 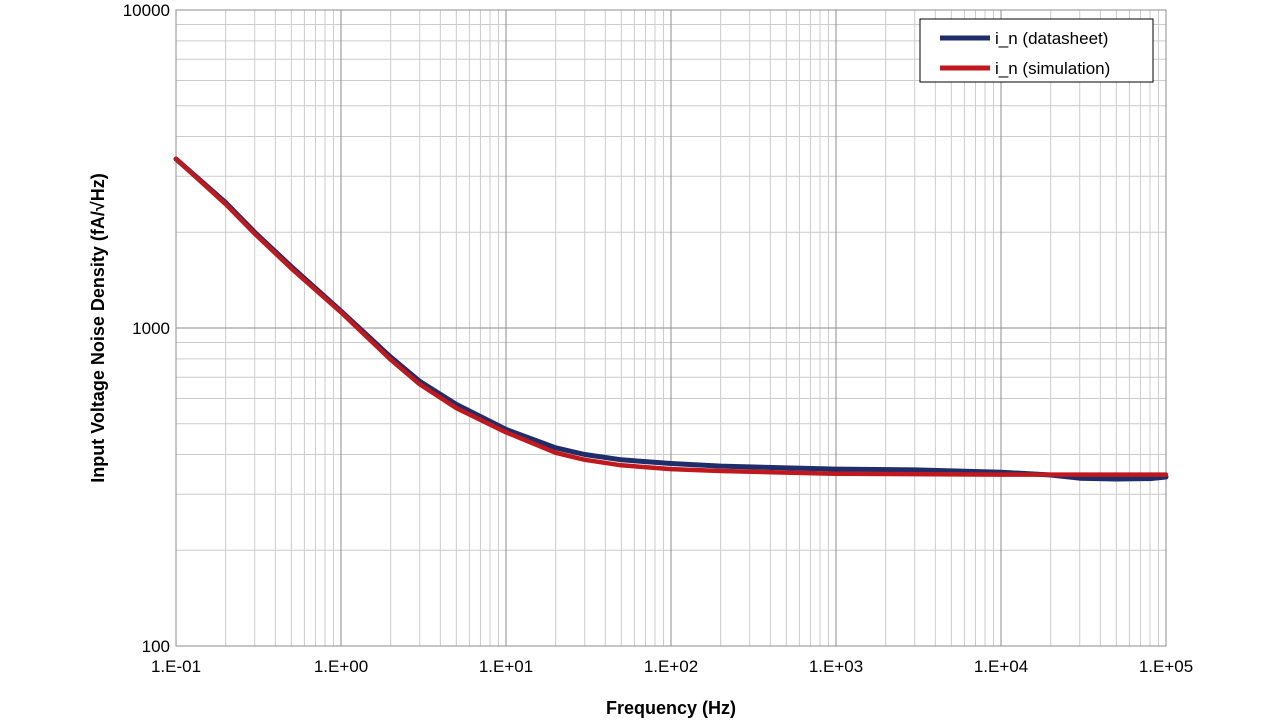 I want to click on x-tick-label: 1.E-01, so click(x=176, y=666).